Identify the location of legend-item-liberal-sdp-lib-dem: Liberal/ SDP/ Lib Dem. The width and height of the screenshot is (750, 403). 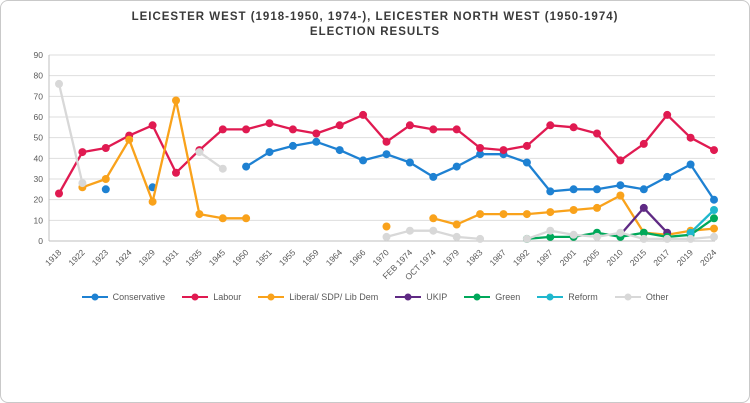
(318, 297).